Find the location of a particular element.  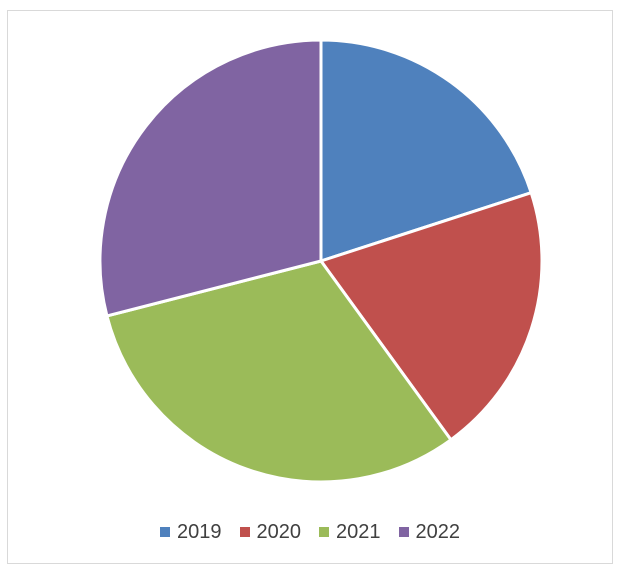

legend-swatch-2020 is located at coordinates (244, 532).